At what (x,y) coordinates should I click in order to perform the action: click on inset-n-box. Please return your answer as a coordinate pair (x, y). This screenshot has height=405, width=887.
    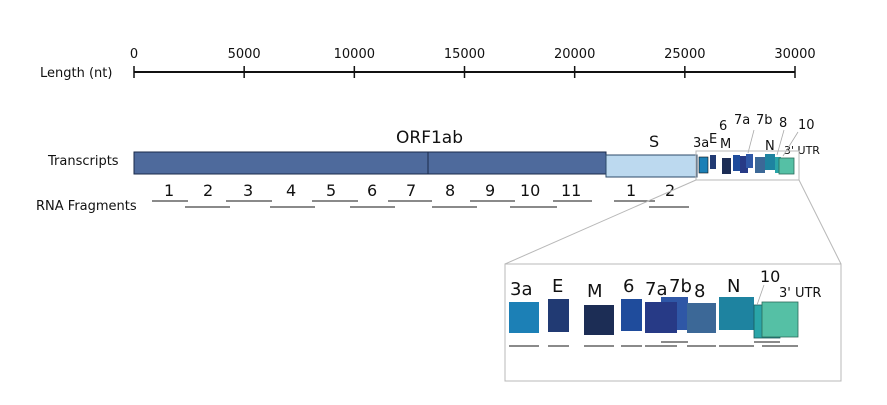
    Looking at the image, I should click on (736, 313).